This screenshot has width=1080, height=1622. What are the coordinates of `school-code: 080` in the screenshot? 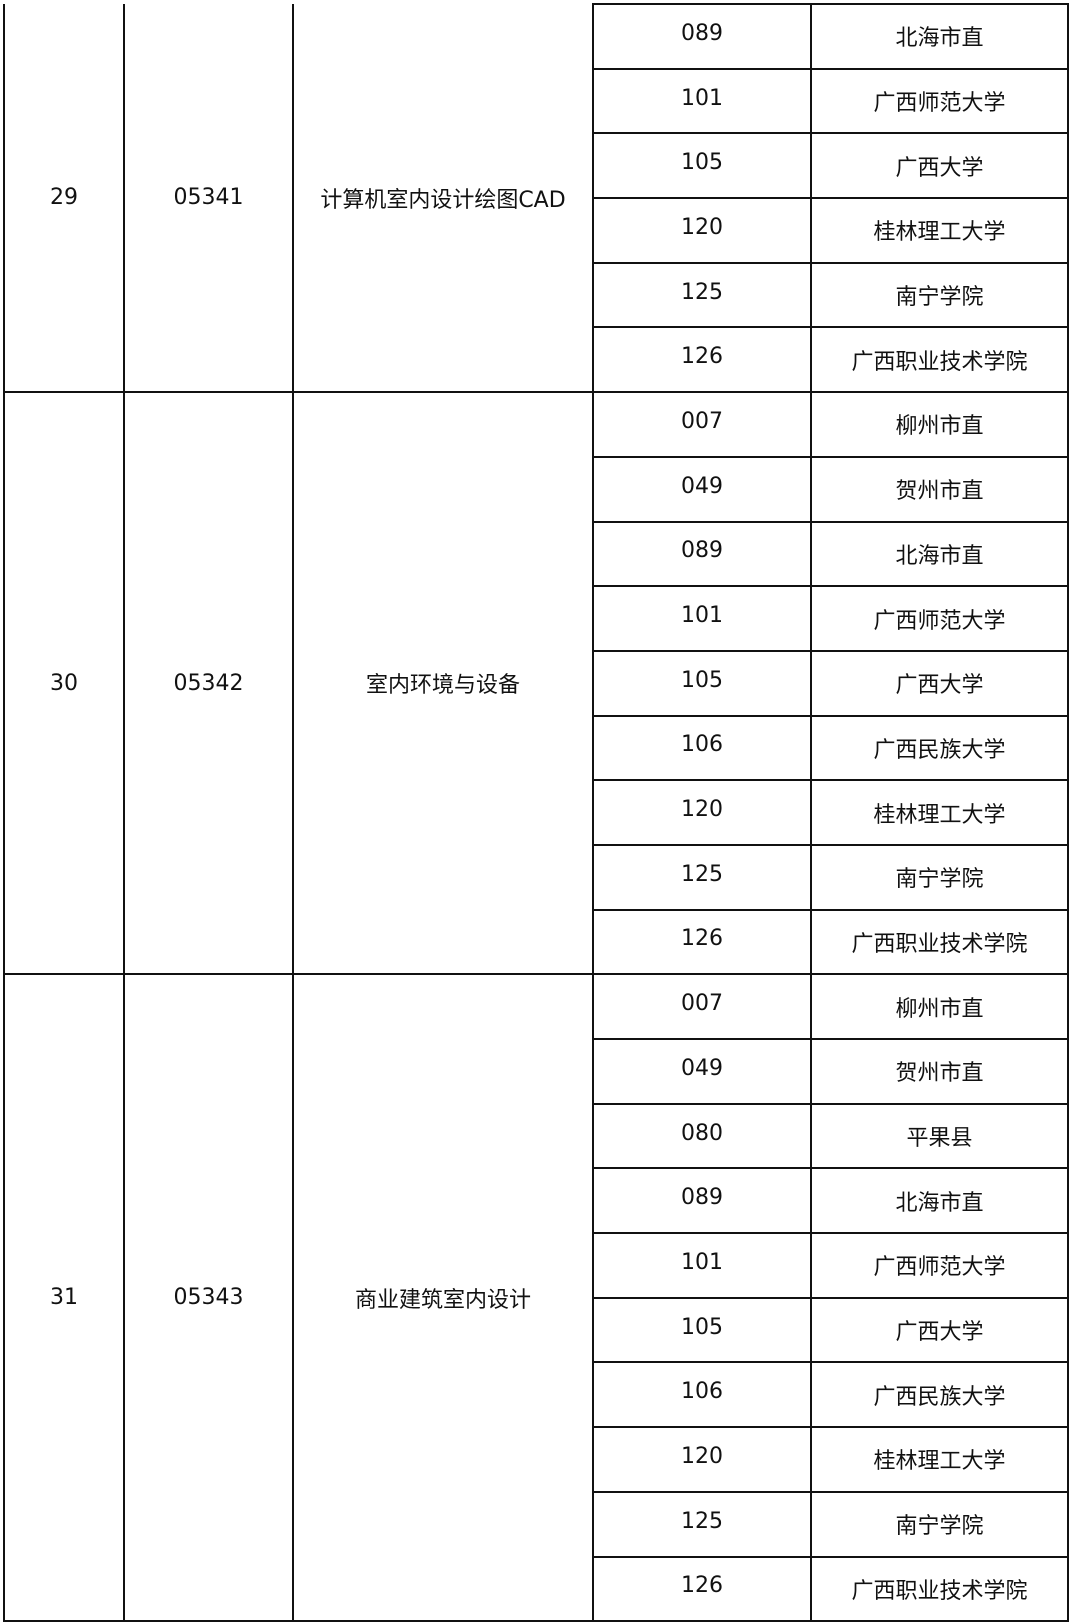 It's located at (702, 1136).